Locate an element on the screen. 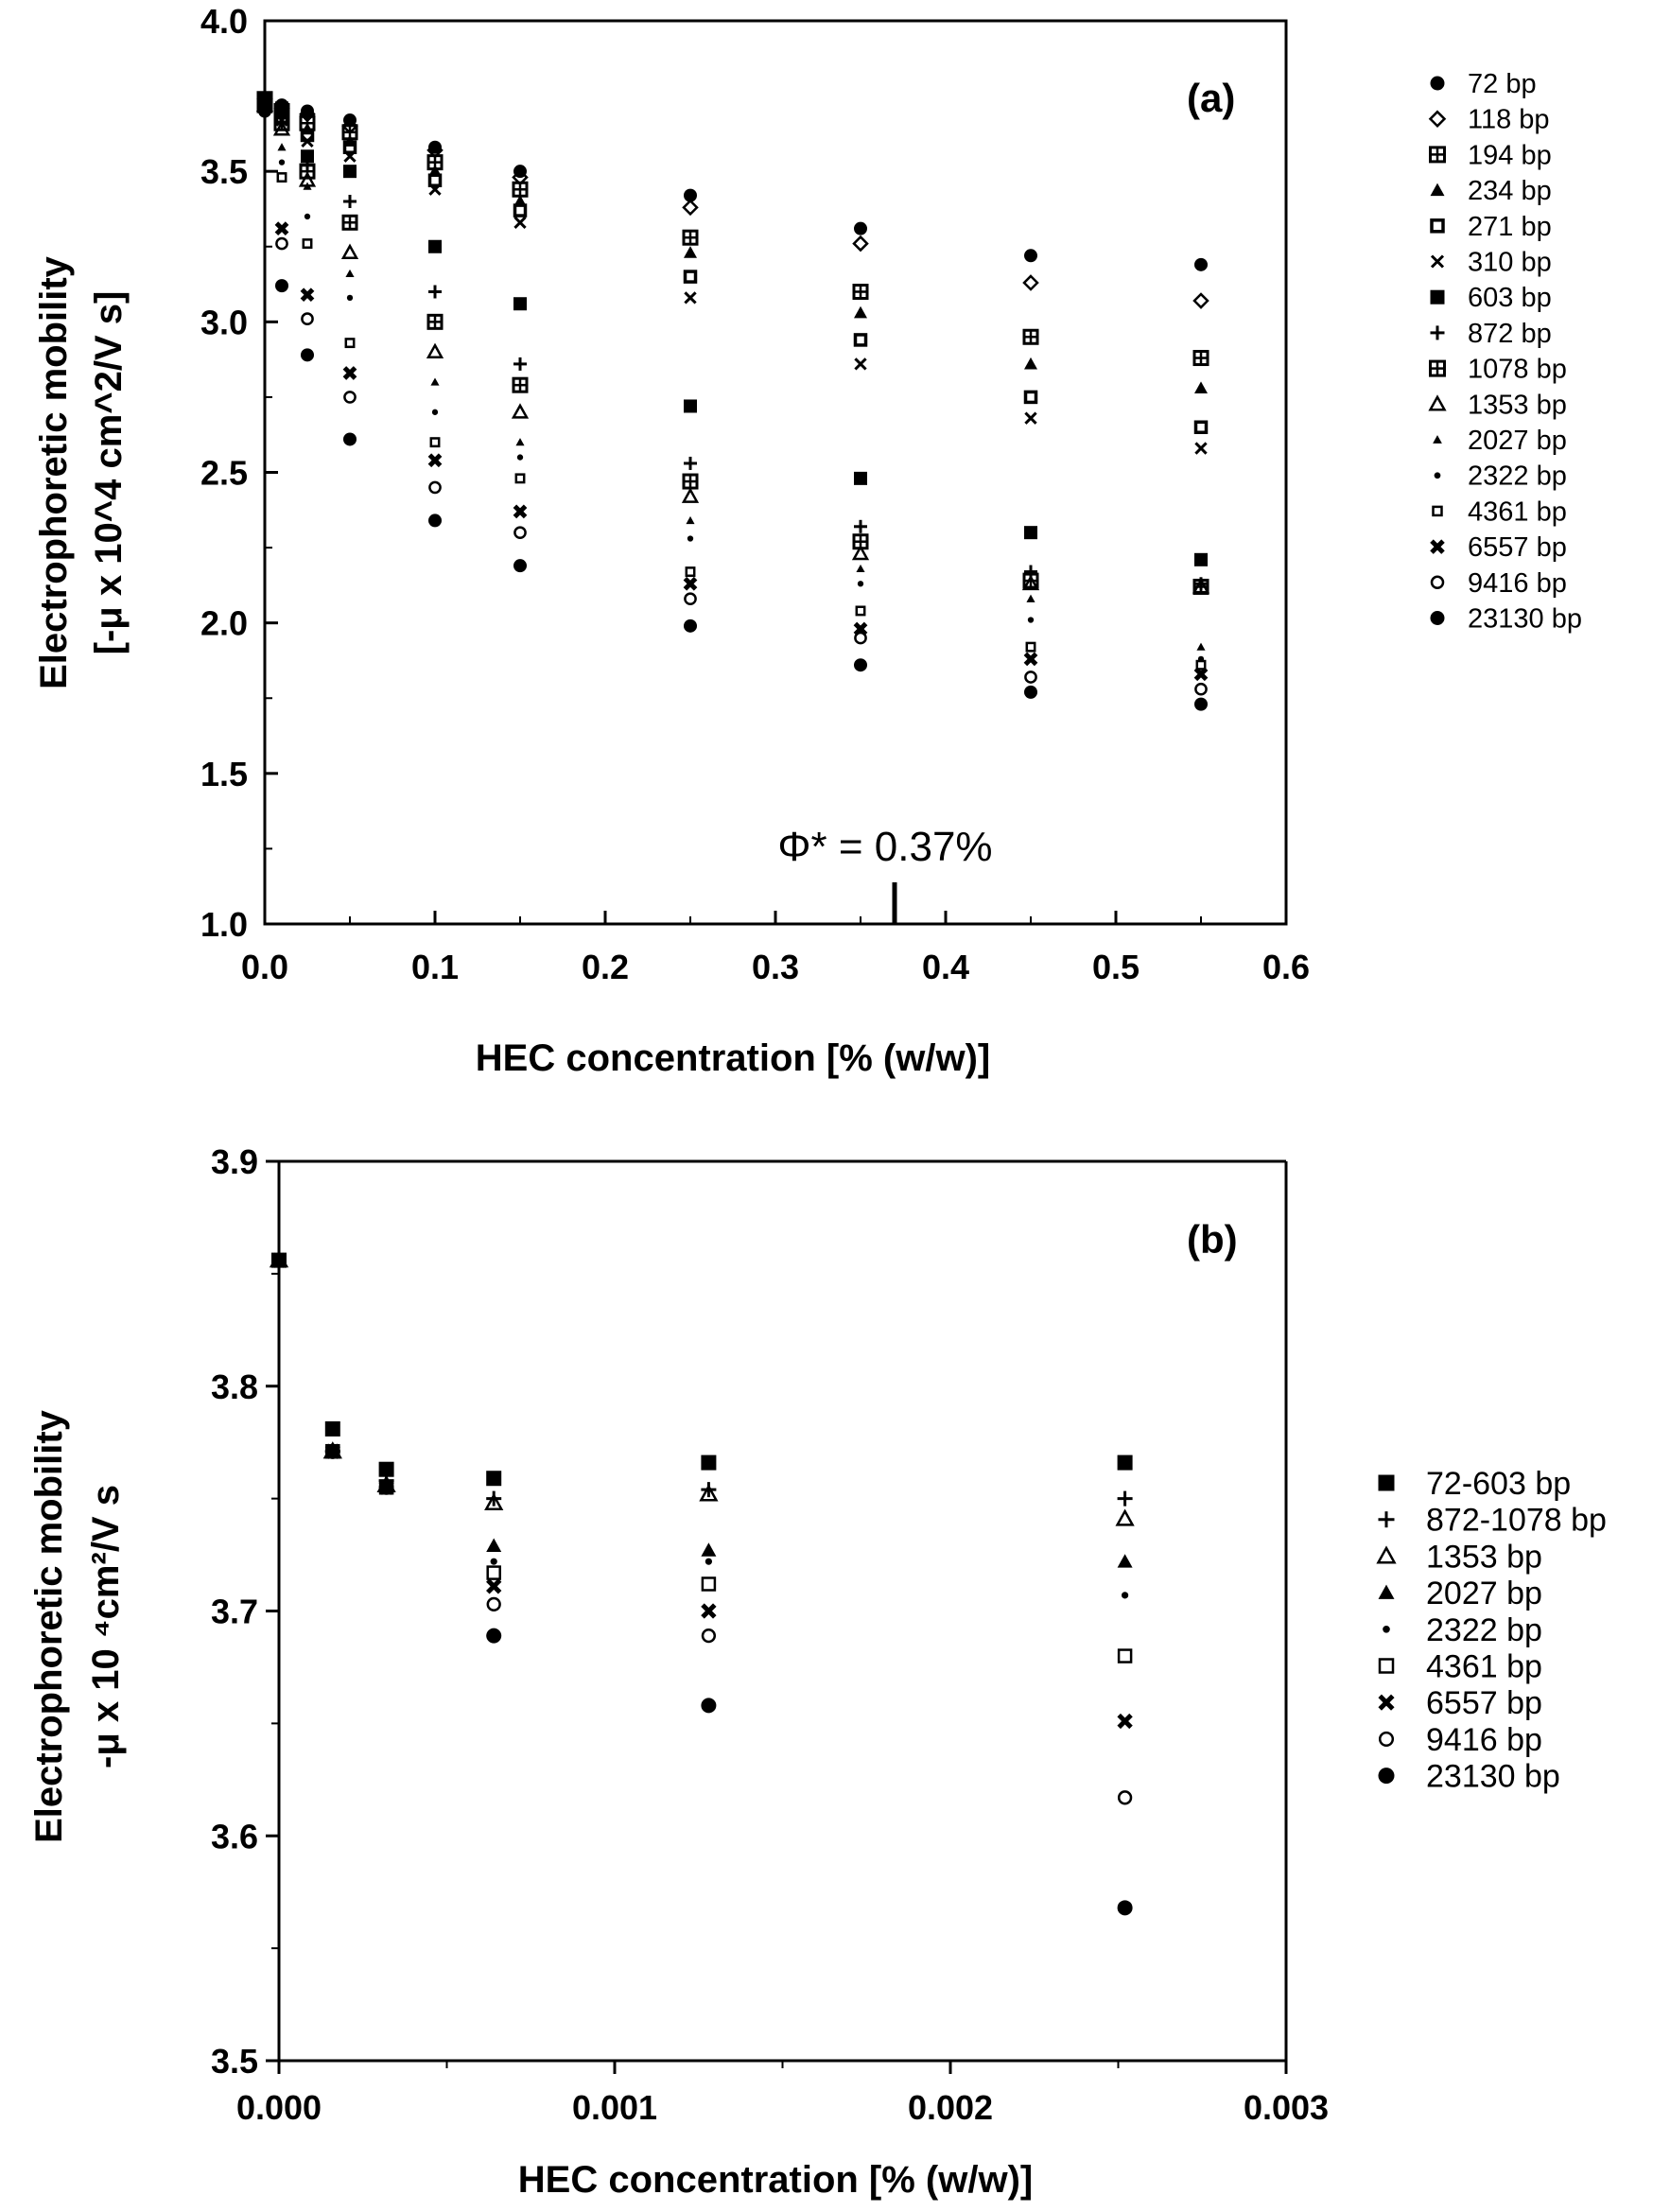 The height and width of the screenshot is (2212, 1653). panel-b-x-axis-title: HEC concentration [% (w/w)] is located at coordinates (775, 2180).